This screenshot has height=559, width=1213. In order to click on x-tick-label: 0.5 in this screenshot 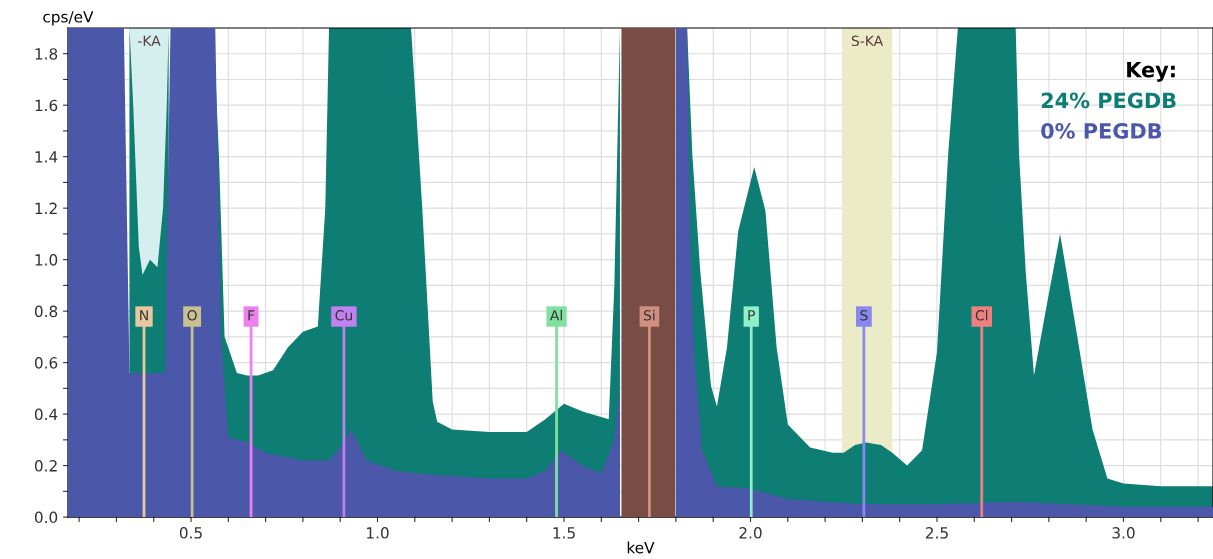, I will do `click(190, 533)`.